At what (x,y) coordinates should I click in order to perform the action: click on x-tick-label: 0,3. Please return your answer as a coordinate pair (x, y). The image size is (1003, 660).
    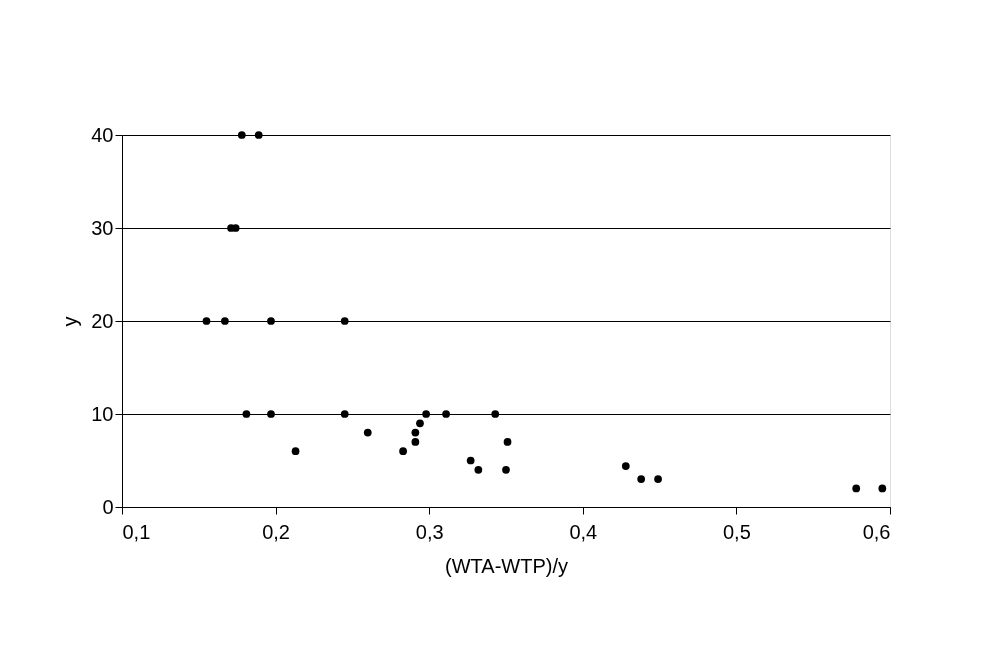
    Looking at the image, I should click on (429, 531).